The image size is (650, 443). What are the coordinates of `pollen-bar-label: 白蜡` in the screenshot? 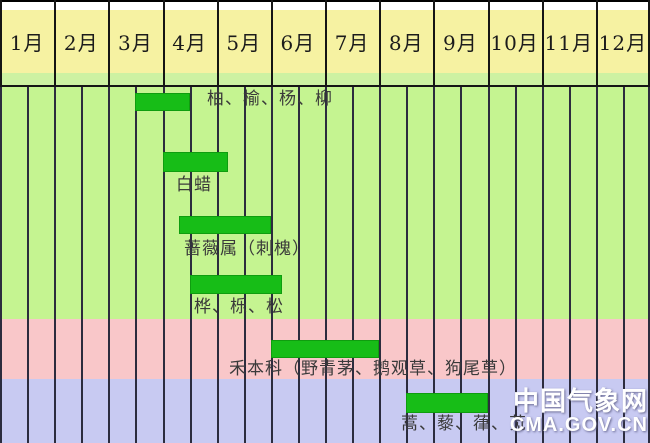 It's located at (194, 185).